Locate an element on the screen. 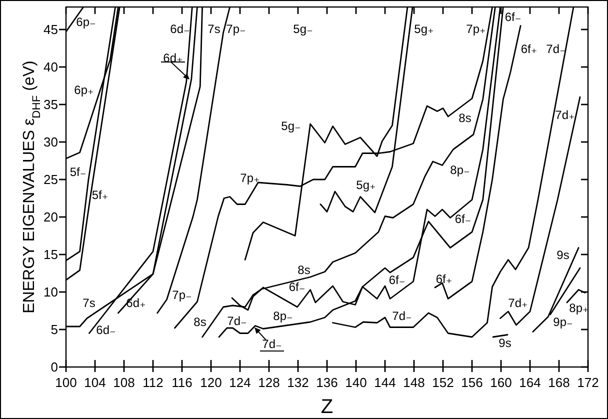  y-tick-label: 5 is located at coordinates (54, 329).